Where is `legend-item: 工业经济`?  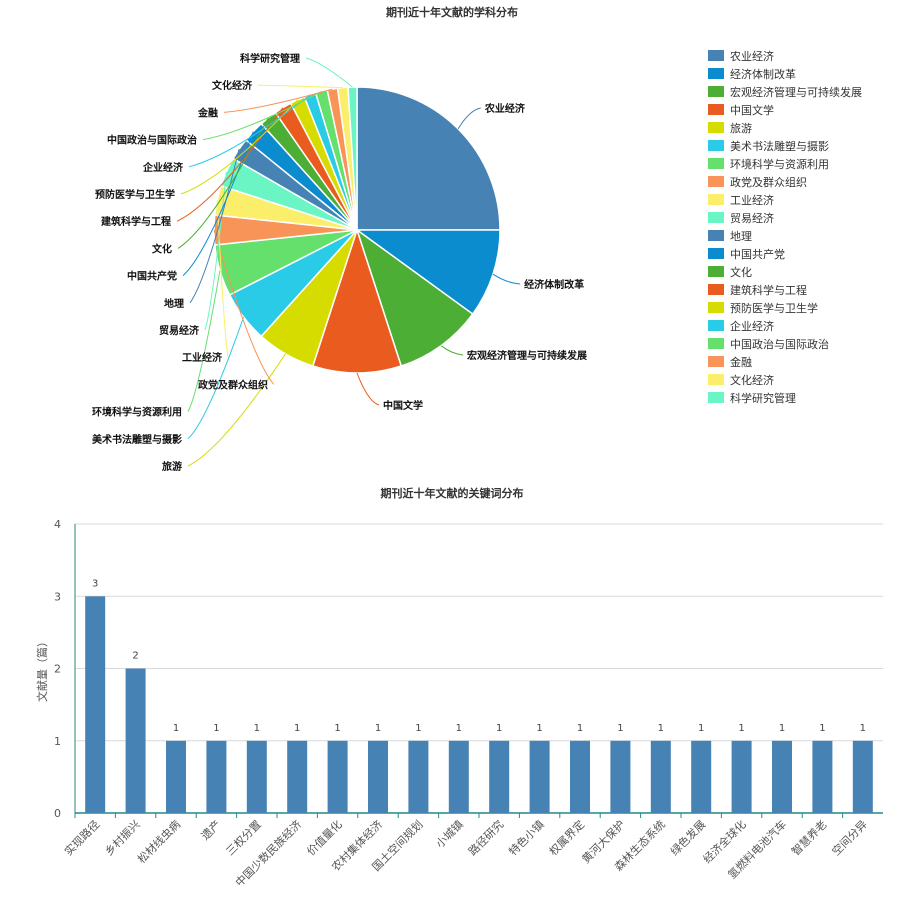
legend-item: 工业经济 is located at coordinates (741, 200).